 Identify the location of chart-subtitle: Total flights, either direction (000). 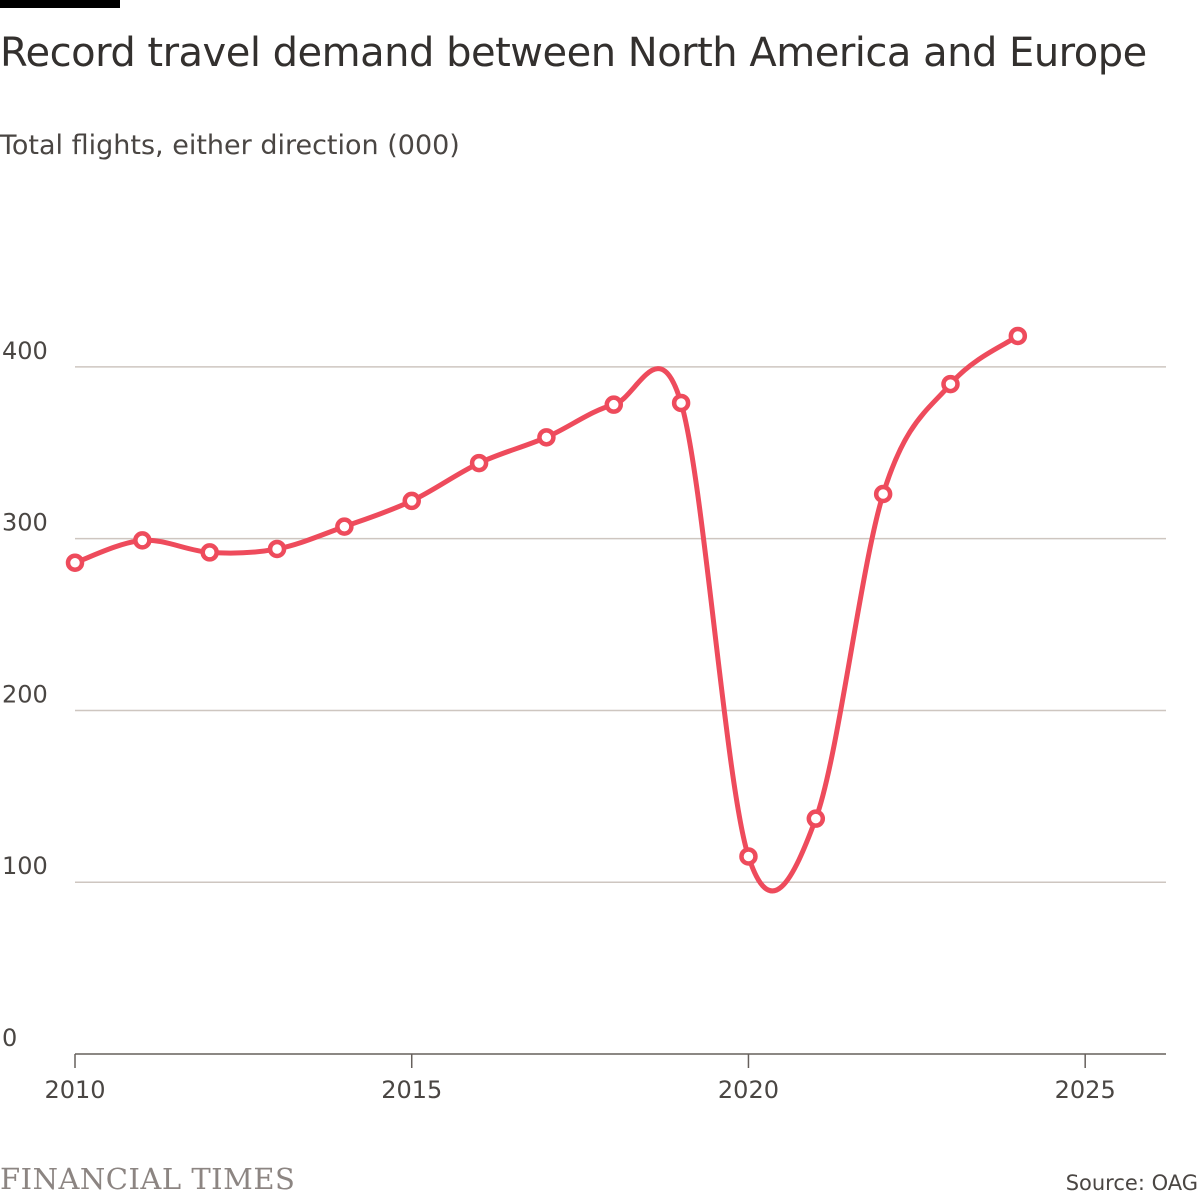
(230, 145).